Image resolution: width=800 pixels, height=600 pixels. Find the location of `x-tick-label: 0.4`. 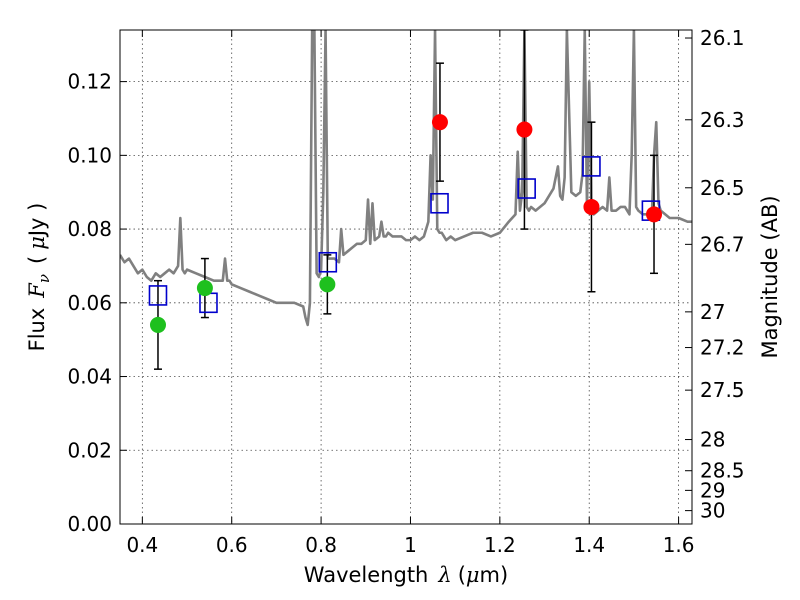

x-tick-label: 0.4 is located at coordinates (142, 545).